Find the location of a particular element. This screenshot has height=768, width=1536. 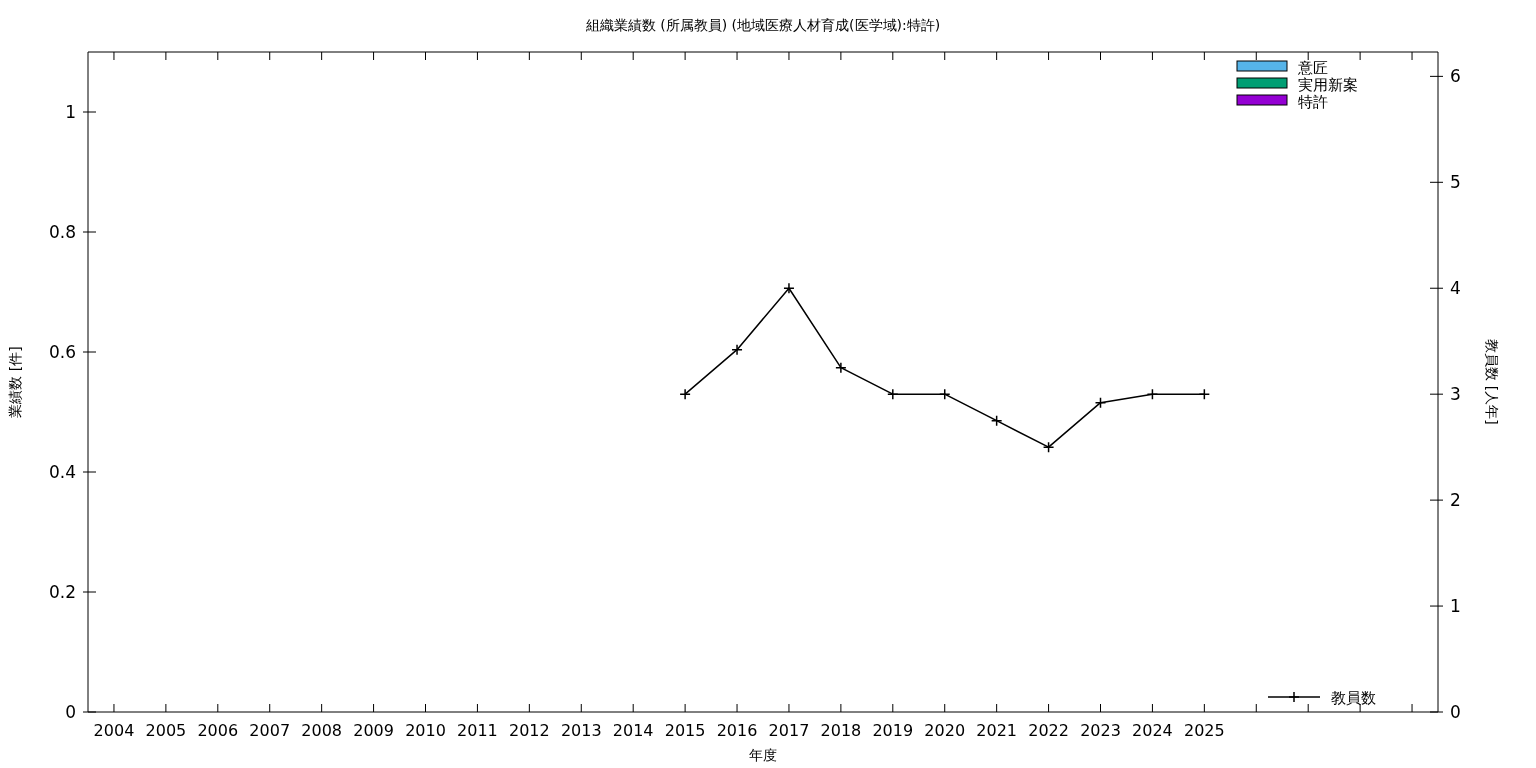

legend-label: 教員数 is located at coordinates (1353, 698).